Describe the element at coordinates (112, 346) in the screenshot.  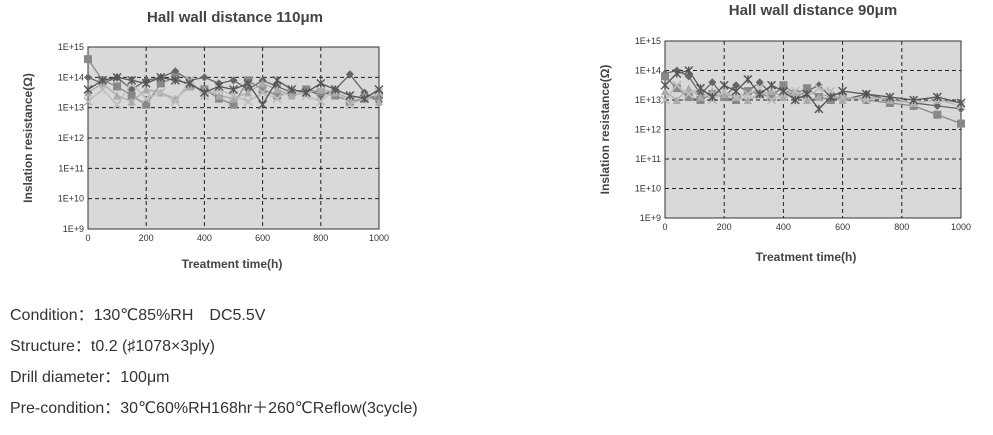
I see `structure-line: Structure：t0.2 (♯1078×3ply)` at that location.